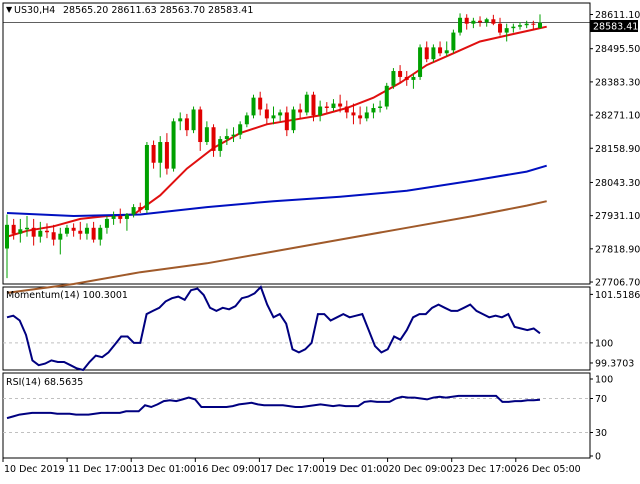  Describe the element at coordinates (292, 469) in the screenshot. I see `time-tick-label: 17 Dec 17:00` at that location.